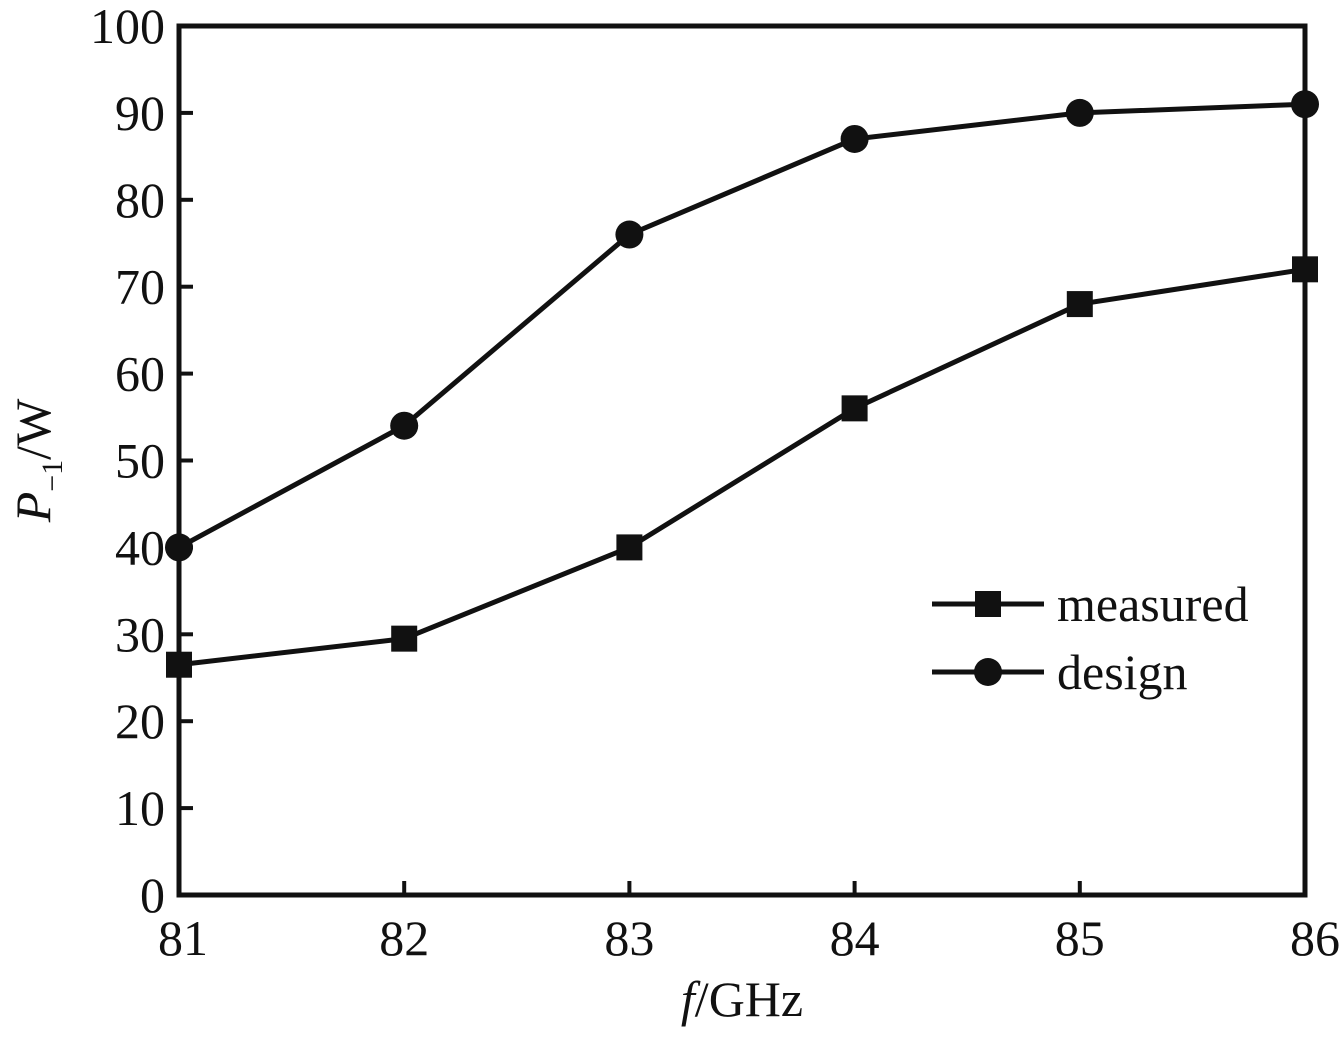 This screenshot has height=1042, width=1343. I want to click on y-tick-label: 20, so click(140, 721).